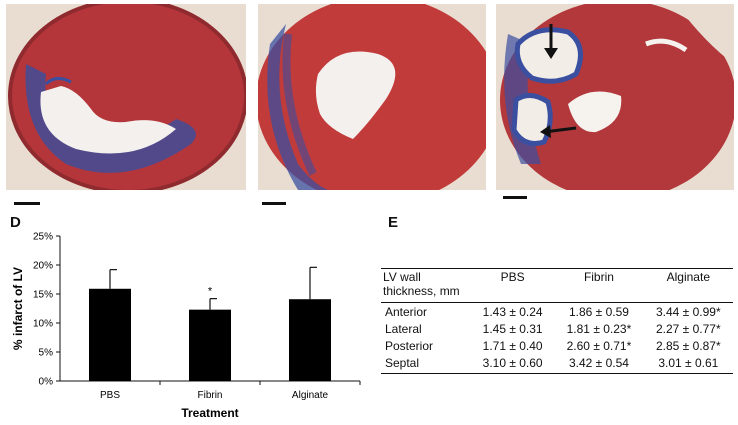 The image size is (738, 425). I want to click on histology-image-b, so click(372, 97).